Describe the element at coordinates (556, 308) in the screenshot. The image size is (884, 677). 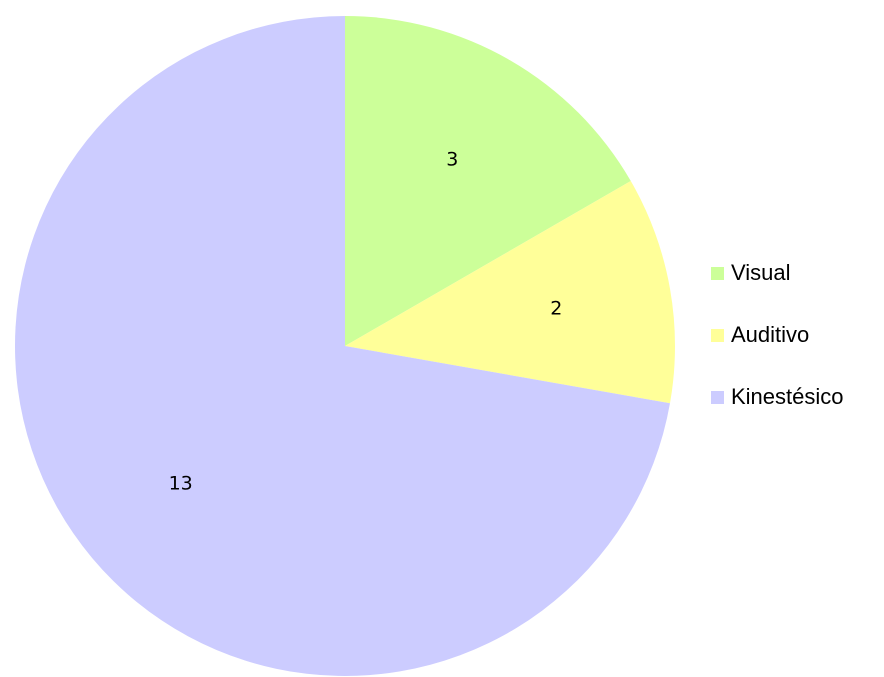
I see `data-label: 2` at that location.